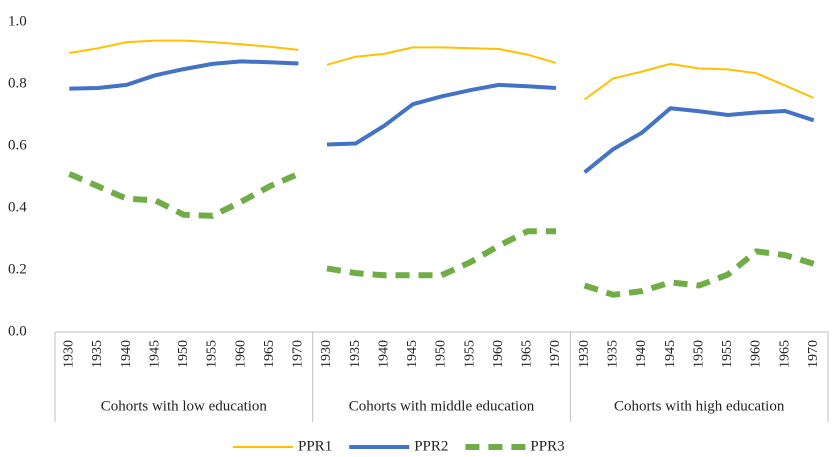  Describe the element at coordinates (699, 406) in the screenshot. I see `group-label: Cohorts with high education` at that location.